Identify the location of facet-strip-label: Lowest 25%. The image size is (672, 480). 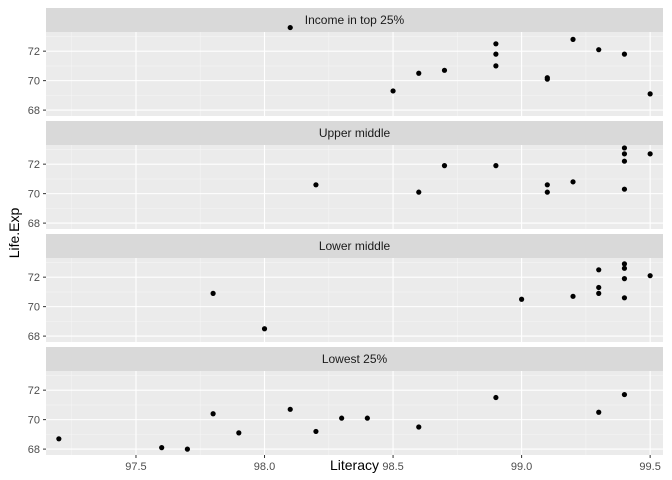
(355, 359).